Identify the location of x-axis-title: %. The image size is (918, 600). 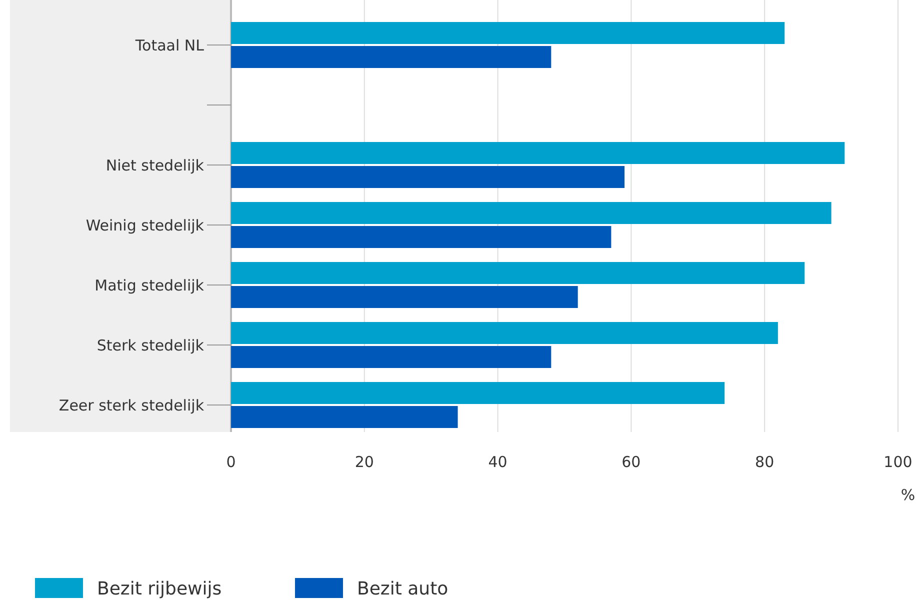
(908, 495).